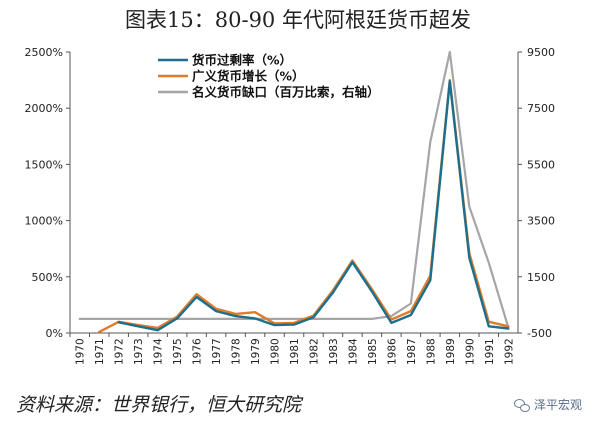 The image size is (596, 424). I want to click on x-tick-label: 1991, so click(490, 351).